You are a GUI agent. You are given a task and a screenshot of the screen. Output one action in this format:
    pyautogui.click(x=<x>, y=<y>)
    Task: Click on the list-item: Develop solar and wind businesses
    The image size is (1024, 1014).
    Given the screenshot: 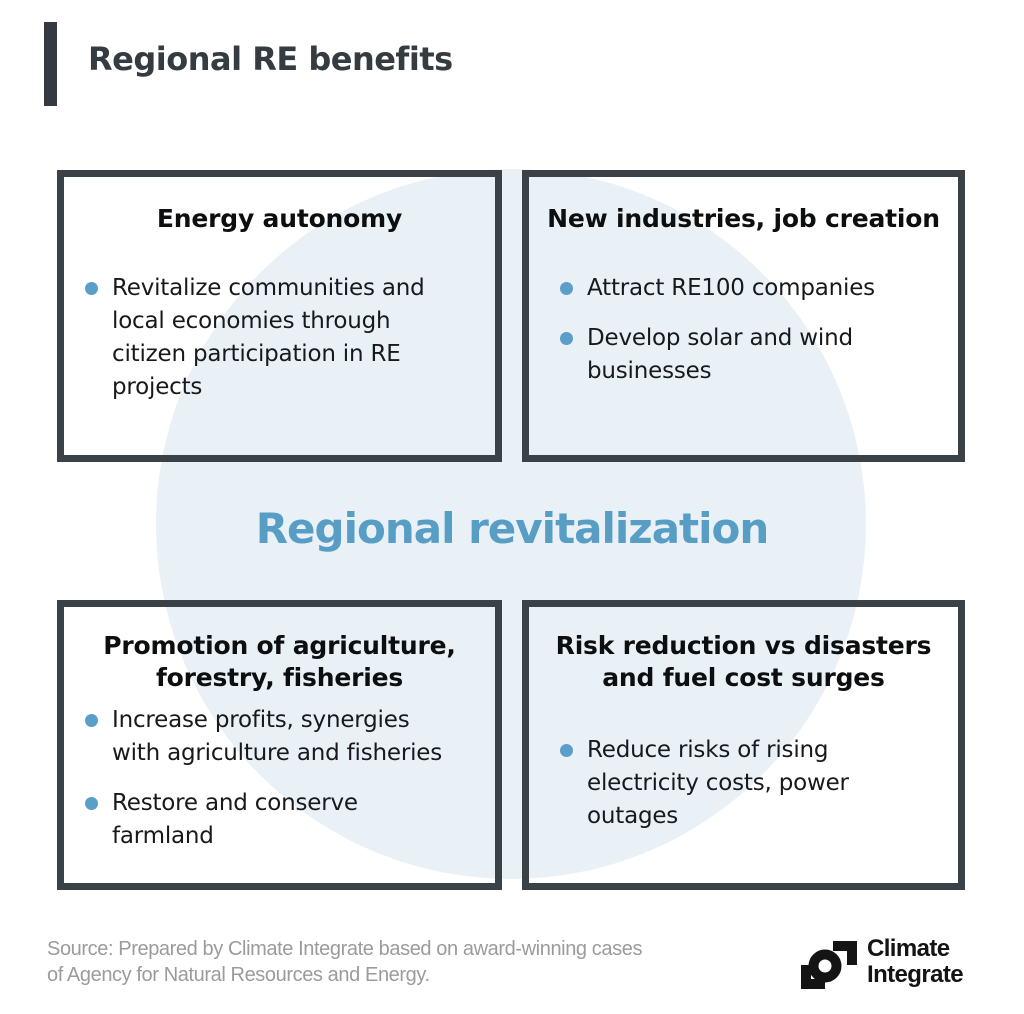 What is the action you would take?
    pyautogui.click(x=759, y=355)
    